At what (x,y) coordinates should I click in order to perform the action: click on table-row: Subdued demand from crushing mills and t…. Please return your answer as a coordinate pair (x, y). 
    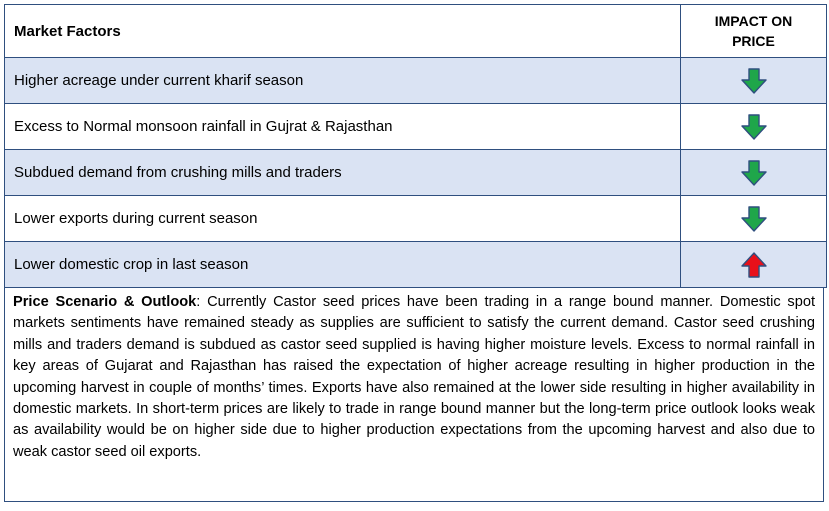
    Looking at the image, I should click on (415, 172).